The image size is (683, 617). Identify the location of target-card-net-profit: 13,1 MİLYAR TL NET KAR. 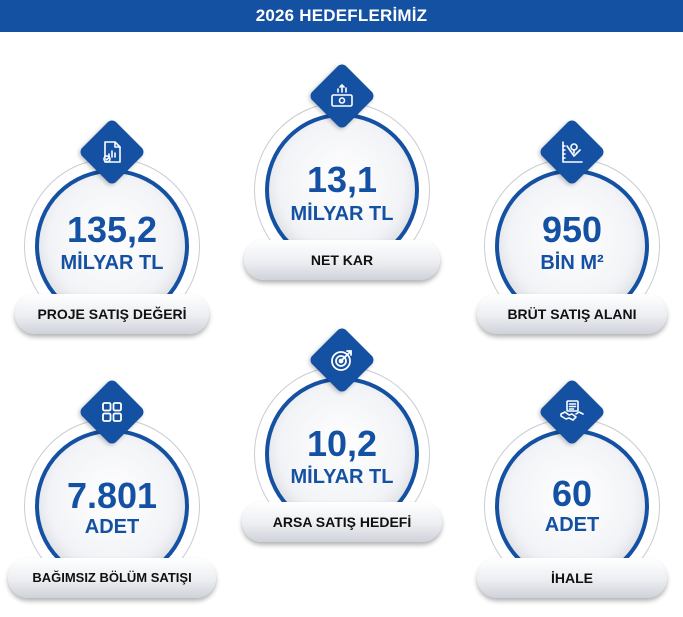
(342, 171).